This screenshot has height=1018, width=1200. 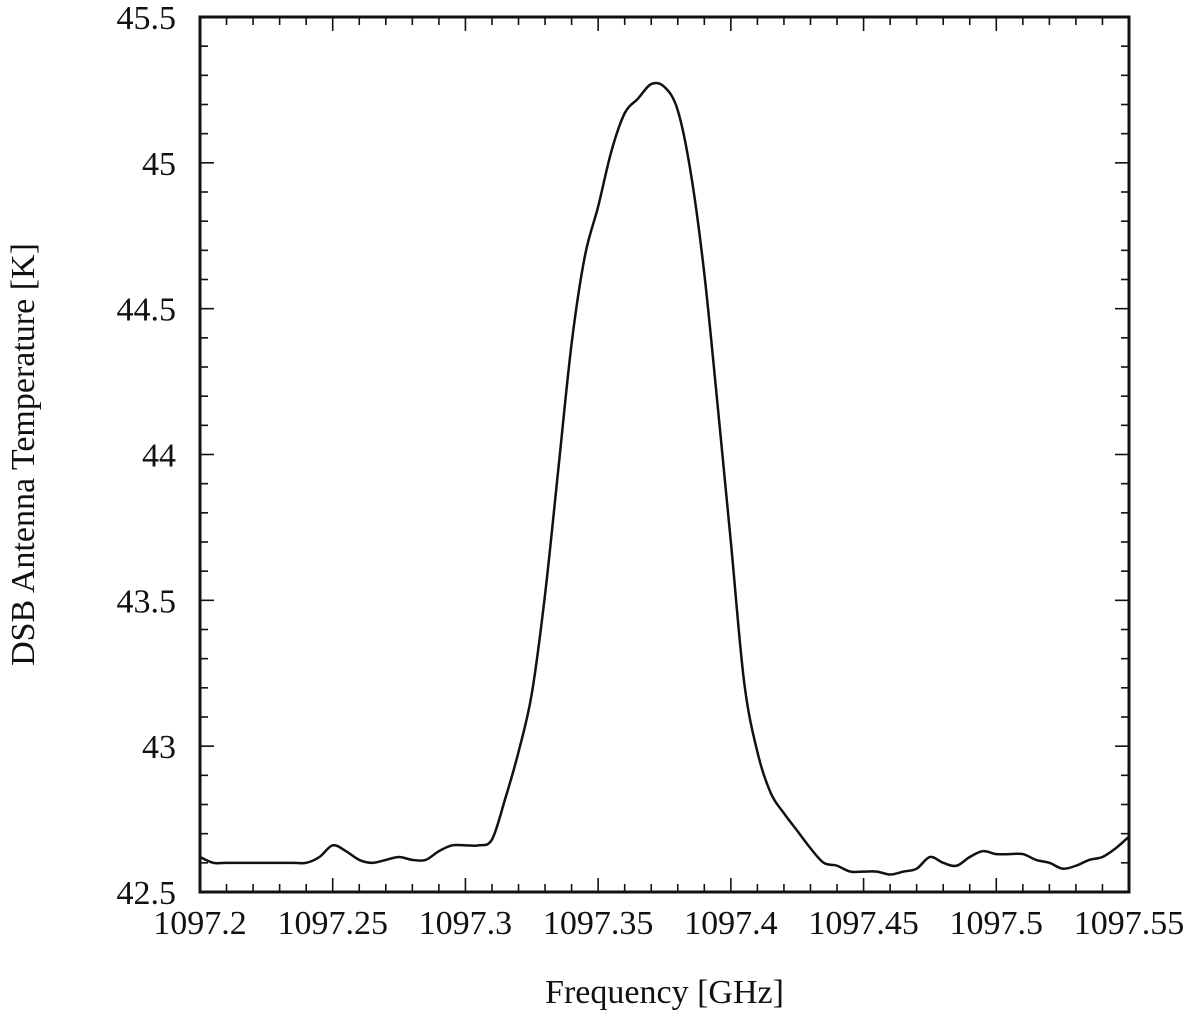 What do you see at coordinates (159, 747) in the screenshot?
I see `y-tick-label: 43` at bounding box center [159, 747].